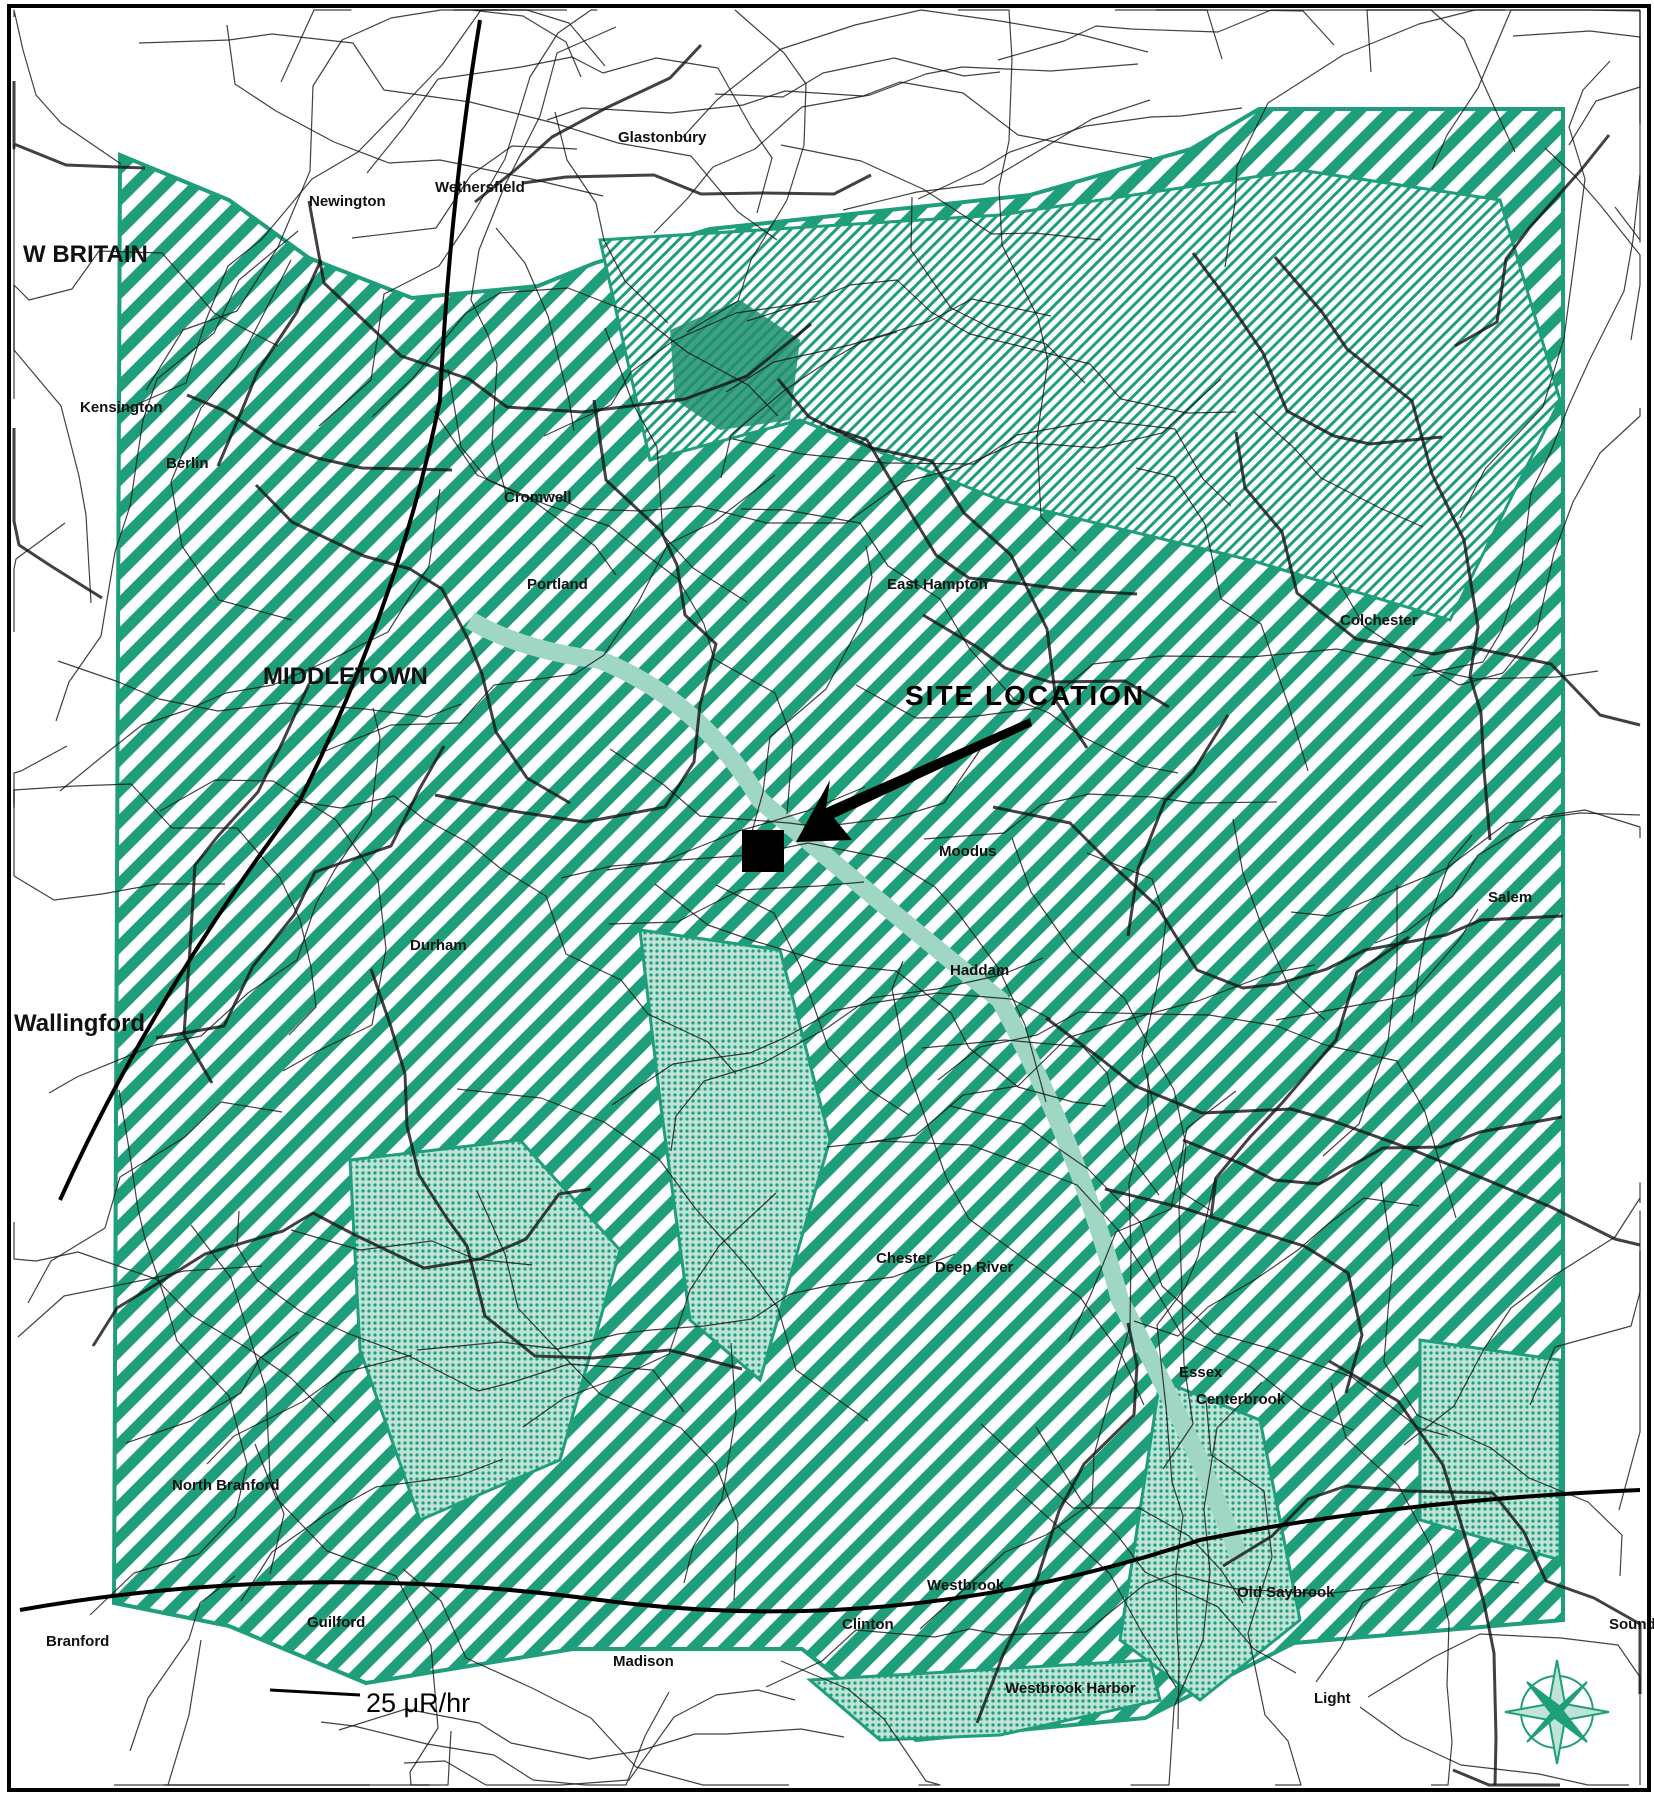 This screenshot has width=1654, height=1795. I want to click on fine-zone, so click(1080, 395).